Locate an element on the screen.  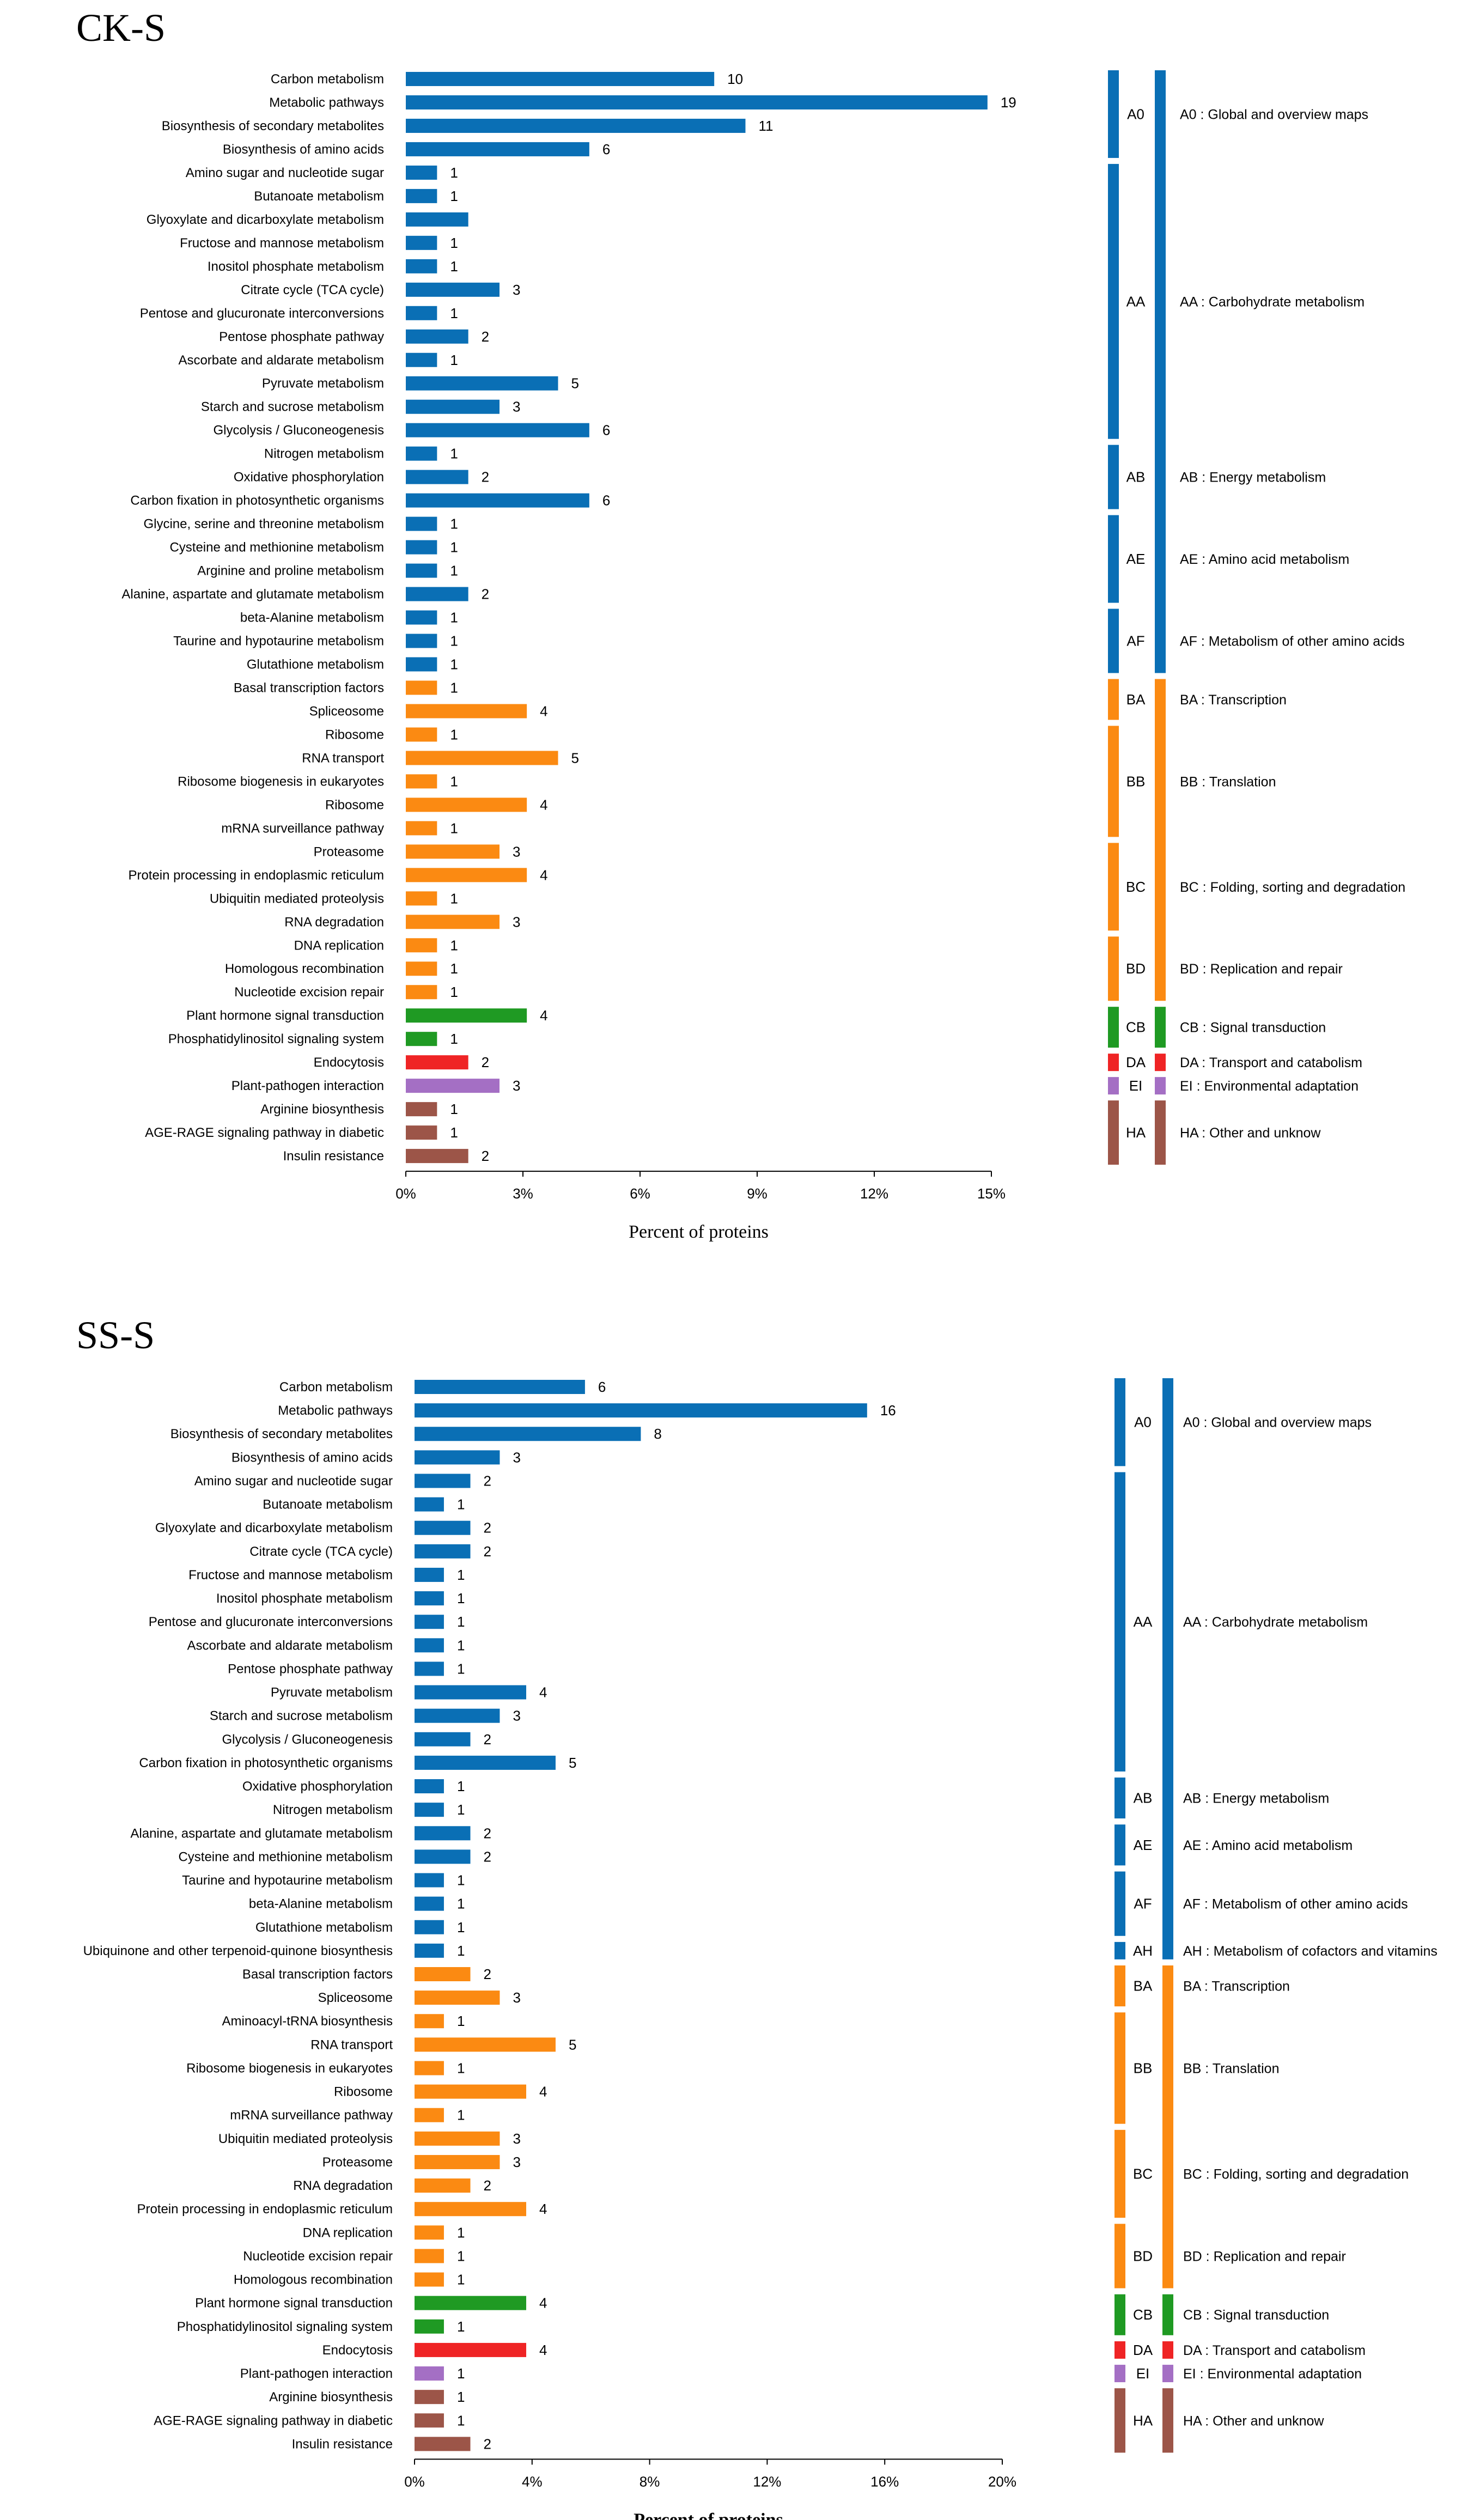
category-label: Oxidative phosphorylation is located at coordinates (309, 477).